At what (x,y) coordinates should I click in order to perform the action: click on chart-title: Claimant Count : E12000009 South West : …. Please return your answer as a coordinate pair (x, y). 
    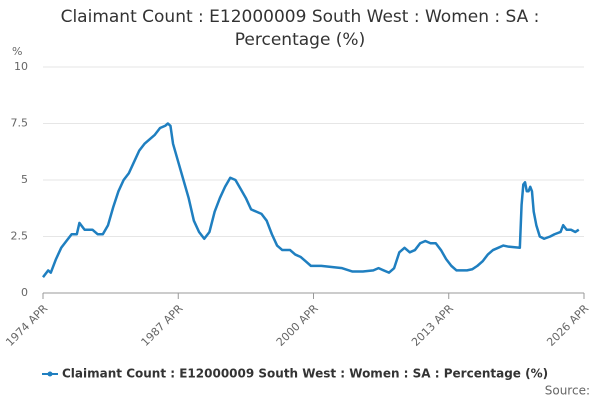
    Looking at the image, I should click on (300, 28).